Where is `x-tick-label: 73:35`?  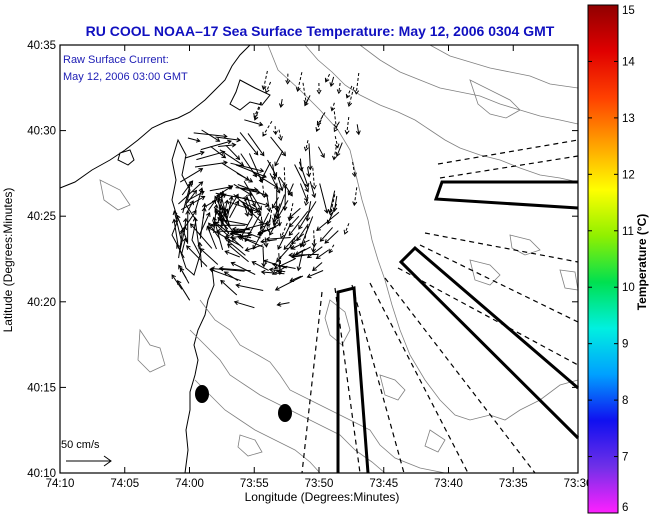 x-tick-label: 73:35 is located at coordinates (513, 484).